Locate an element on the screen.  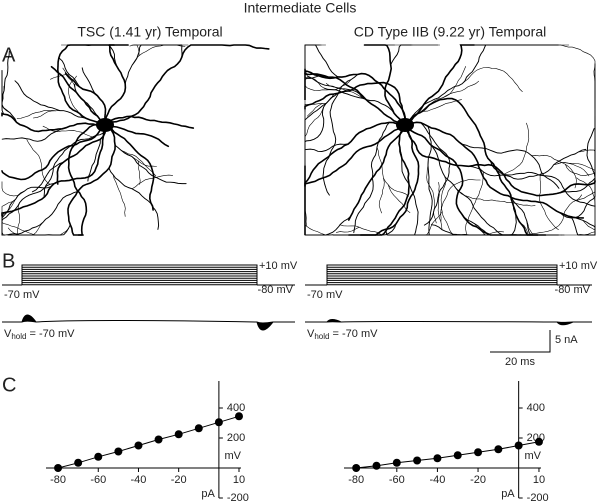
column-title: CD Type IIB (9.22 yr) Temporal is located at coordinates (450, 32).